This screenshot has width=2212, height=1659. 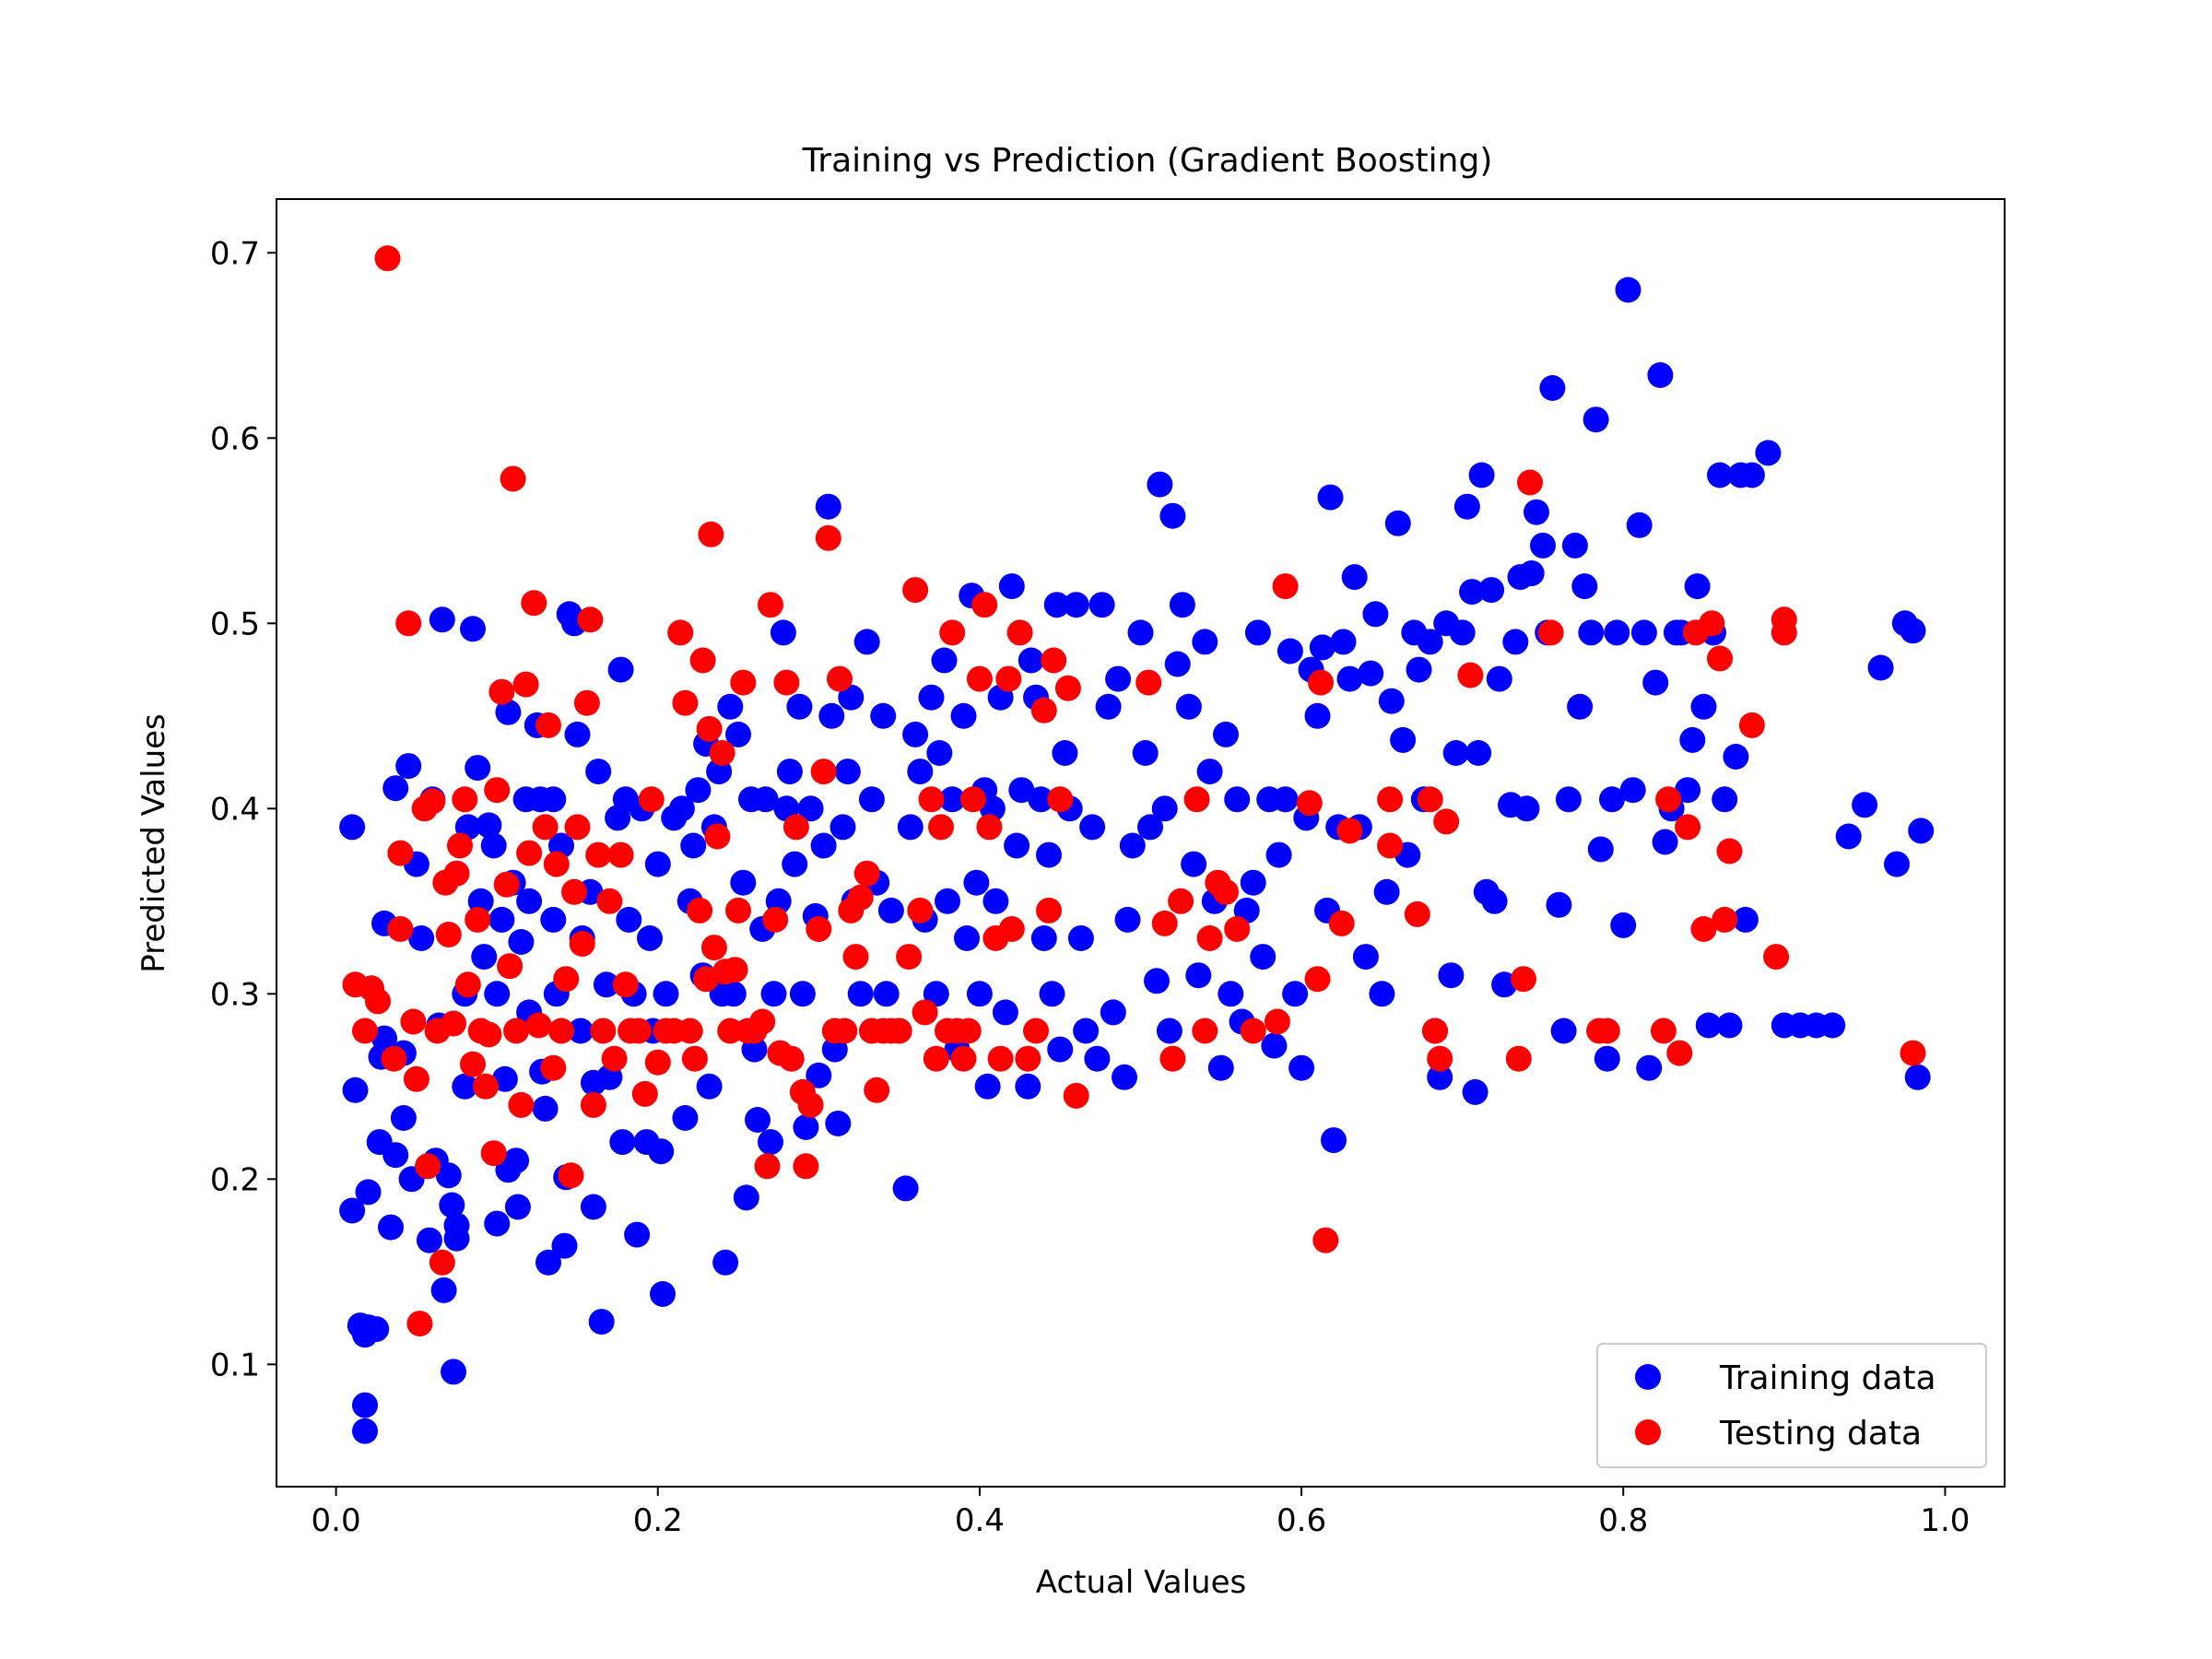 I want to click on x-tick-label: 1.0, so click(x=1945, y=1520).